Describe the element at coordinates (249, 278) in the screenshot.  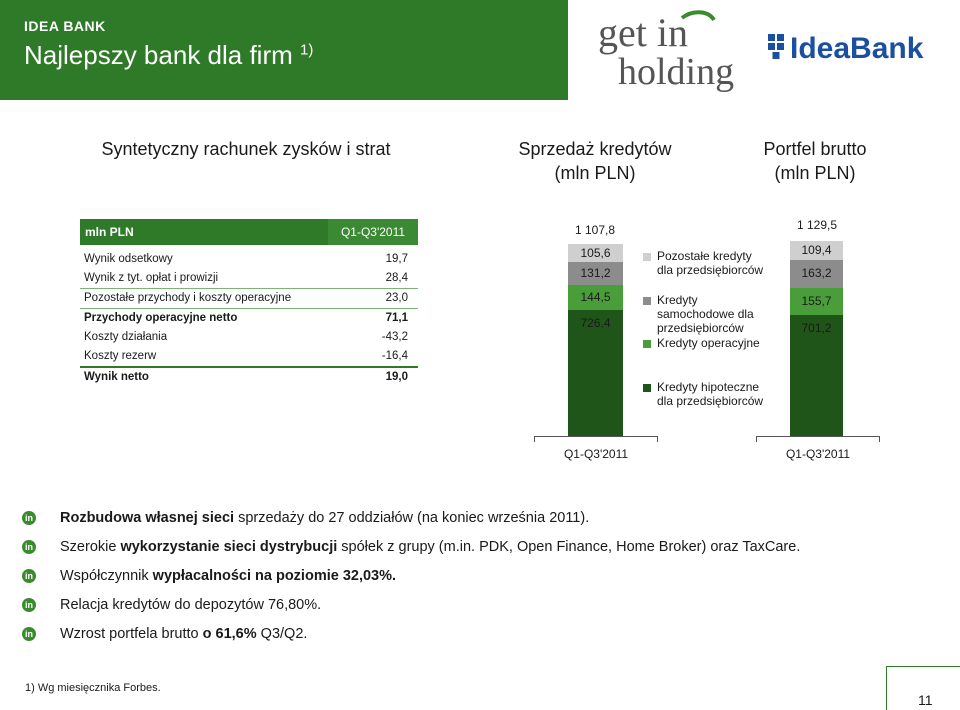
I see `table-row: Wynik z tyt. opłat i prowizji 28,4` at that location.